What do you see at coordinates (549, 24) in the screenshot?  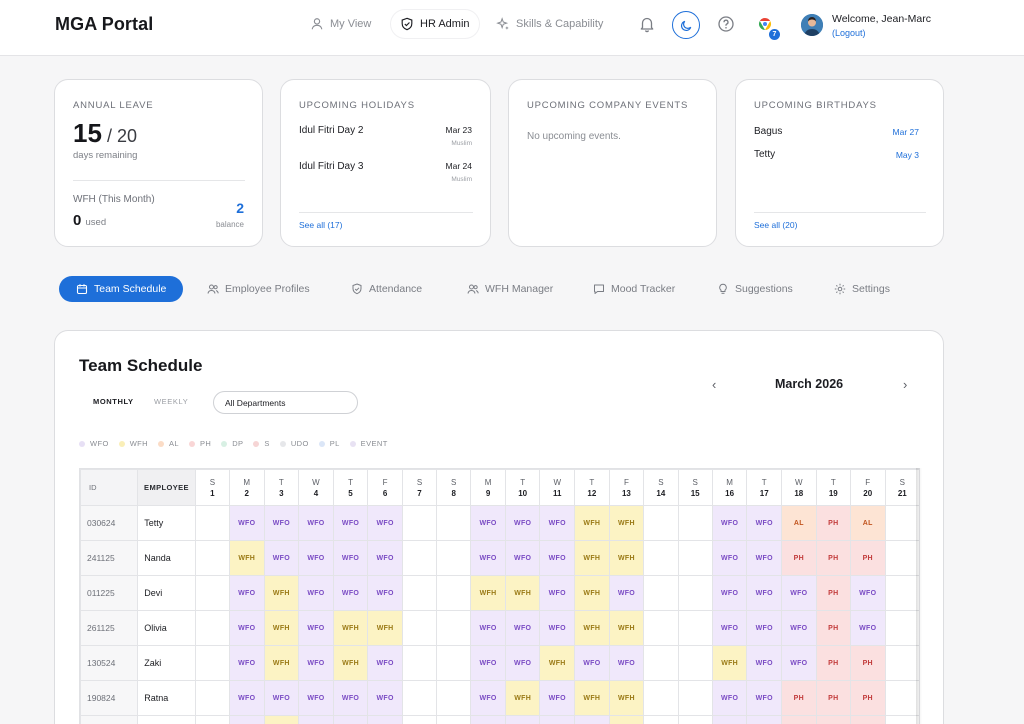 I see `nav-skills: Skills & Capability` at bounding box center [549, 24].